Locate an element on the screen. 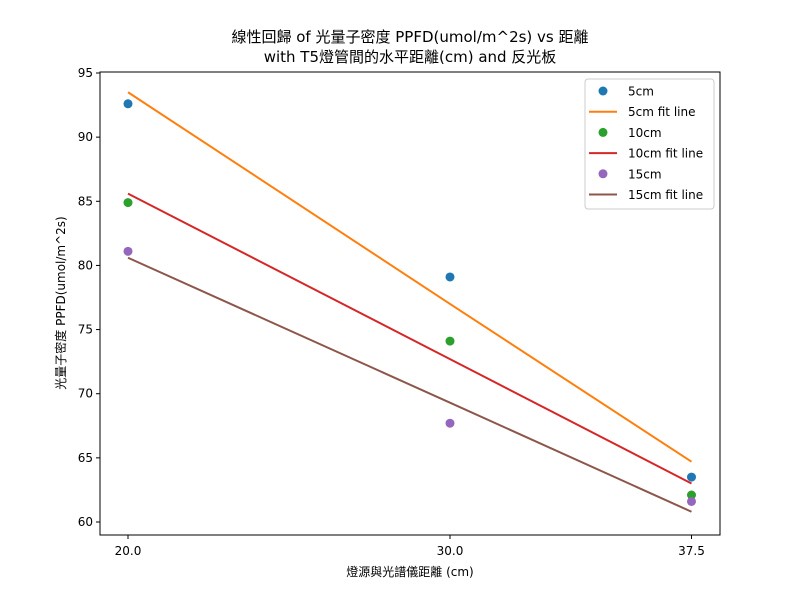 This screenshot has height=600, width=800. chart-title-line-2: with T5燈管間的水平距離(cm) and 反光板 is located at coordinates (410, 57).